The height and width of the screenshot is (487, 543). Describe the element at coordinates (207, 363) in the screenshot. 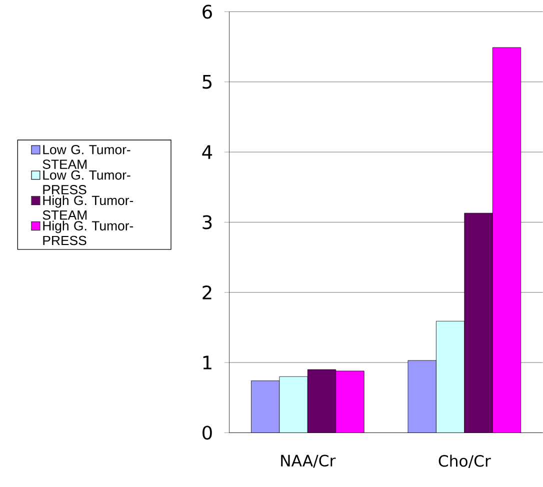

I see `y-tick-label: 1` at that location.